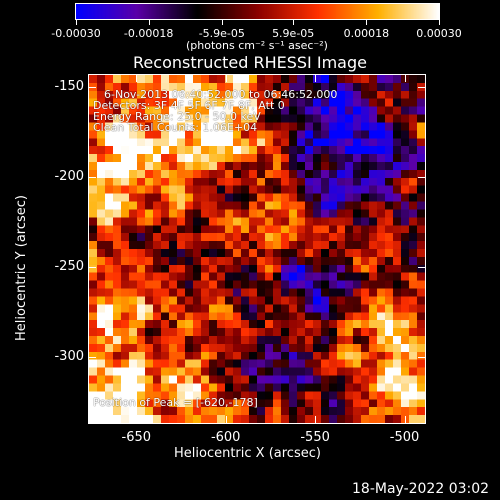 The image size is (500, 500). I want to click on x-tick-label: -650, so click(136, 437).